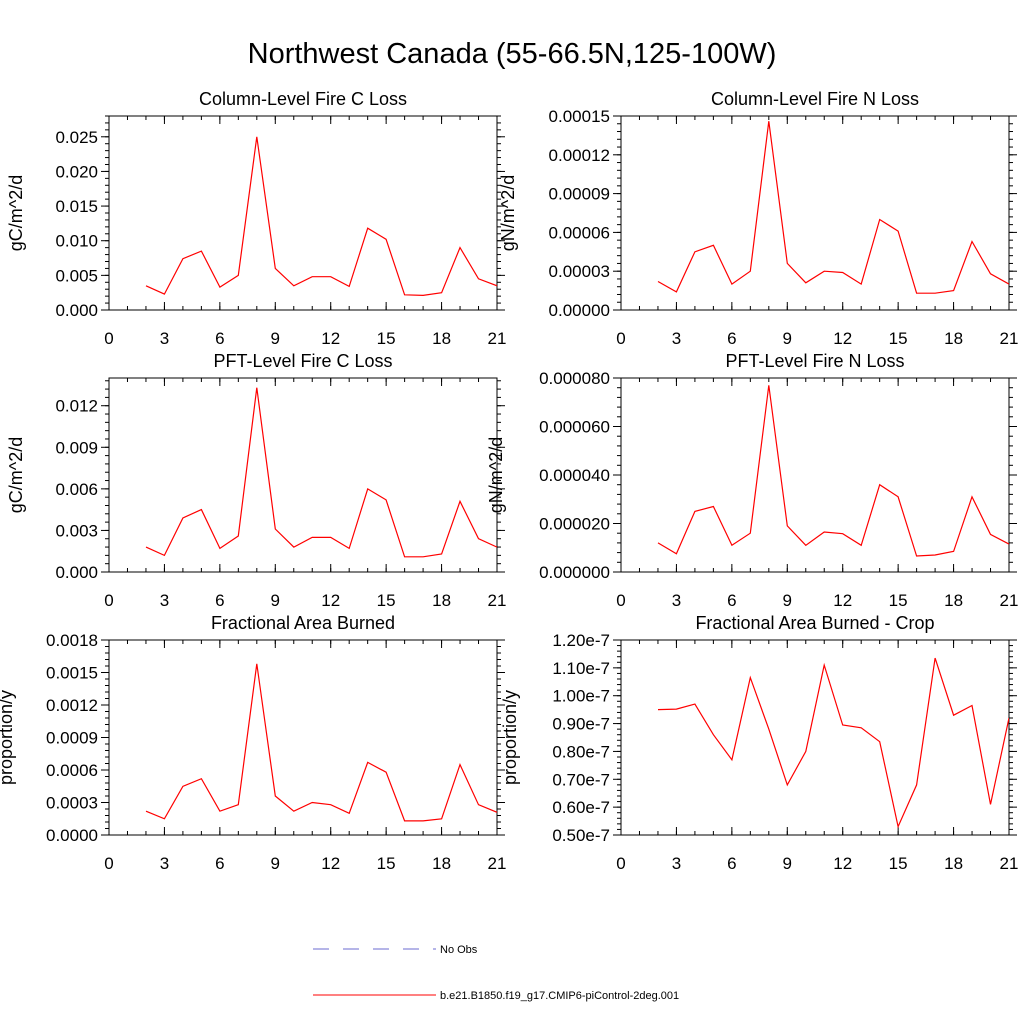 Image resolution: width=1024 pixels, height=1024 pixels. I want to click on y-tick-label: 0.006, so click(76, 489).